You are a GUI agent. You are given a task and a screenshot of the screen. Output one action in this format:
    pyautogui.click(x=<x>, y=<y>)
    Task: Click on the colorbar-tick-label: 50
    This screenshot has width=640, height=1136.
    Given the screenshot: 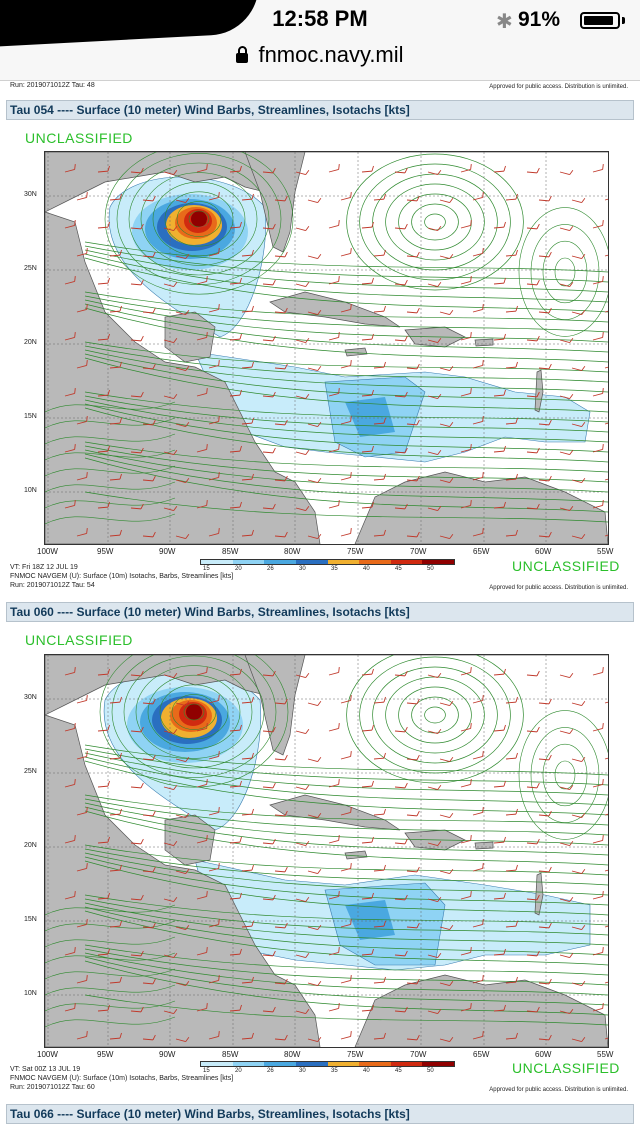 What is the action you would take?
    pyautogui.click(x=430, y=569)
    